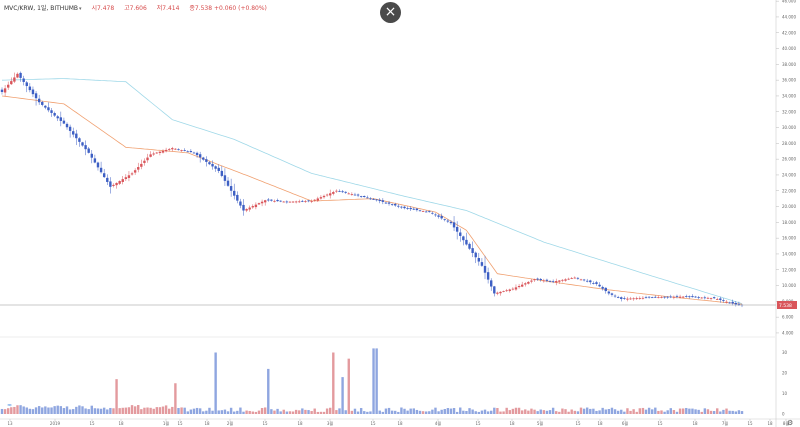  What do you see at coordinates (790, 423) in the screenshot?
I see `settings-icon: ⚙` at bounding box center [790, 423].